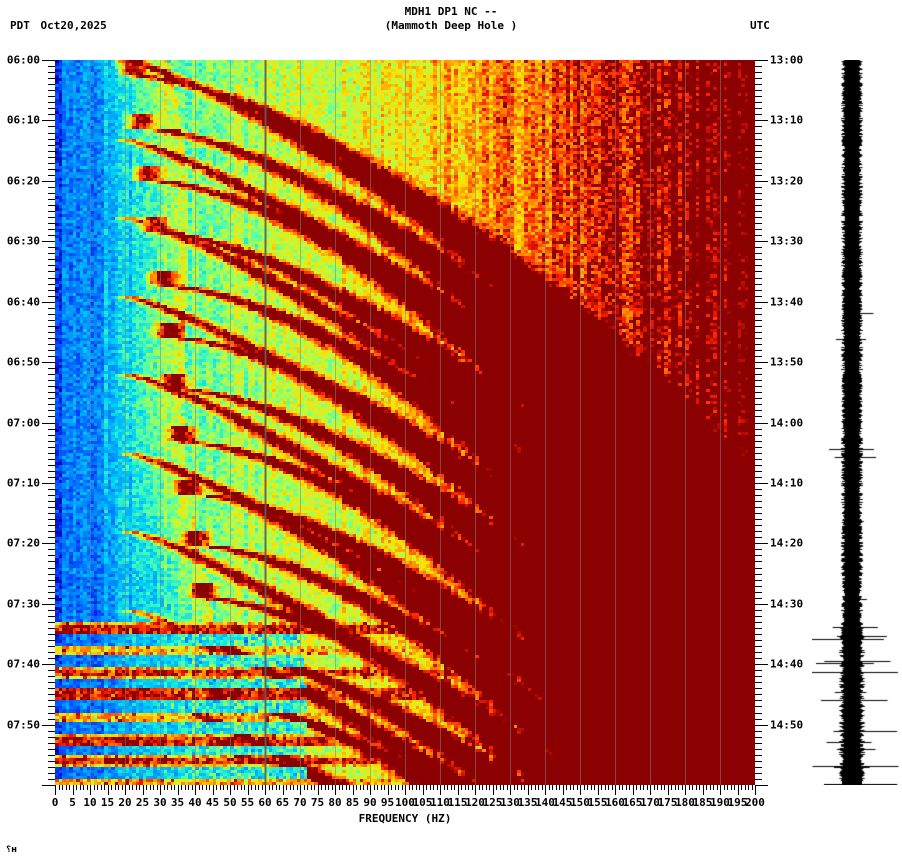 The image size is (902, 864). I want to click on axis-tick-label: 15, so click(107, 802).